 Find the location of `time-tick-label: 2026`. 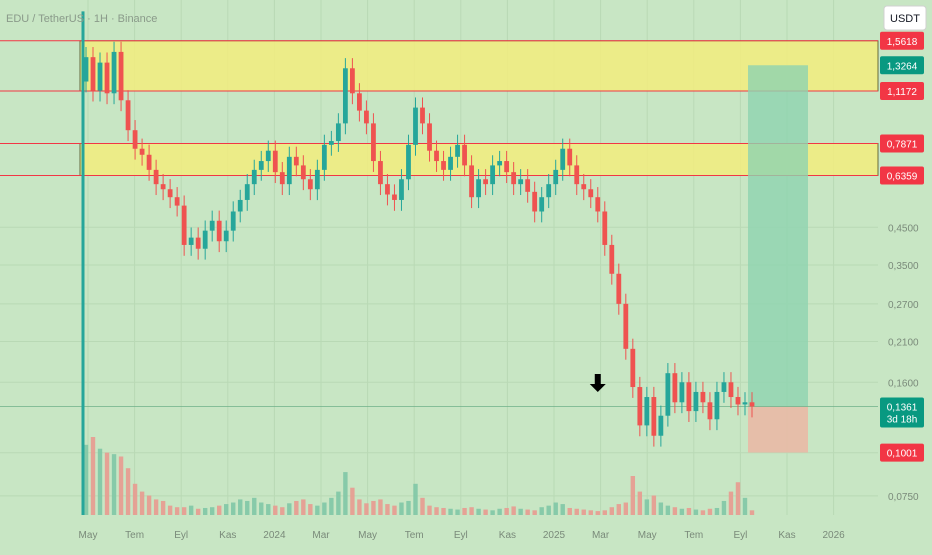

time-tick-label: 2026 is located at coordinates (833, 535).